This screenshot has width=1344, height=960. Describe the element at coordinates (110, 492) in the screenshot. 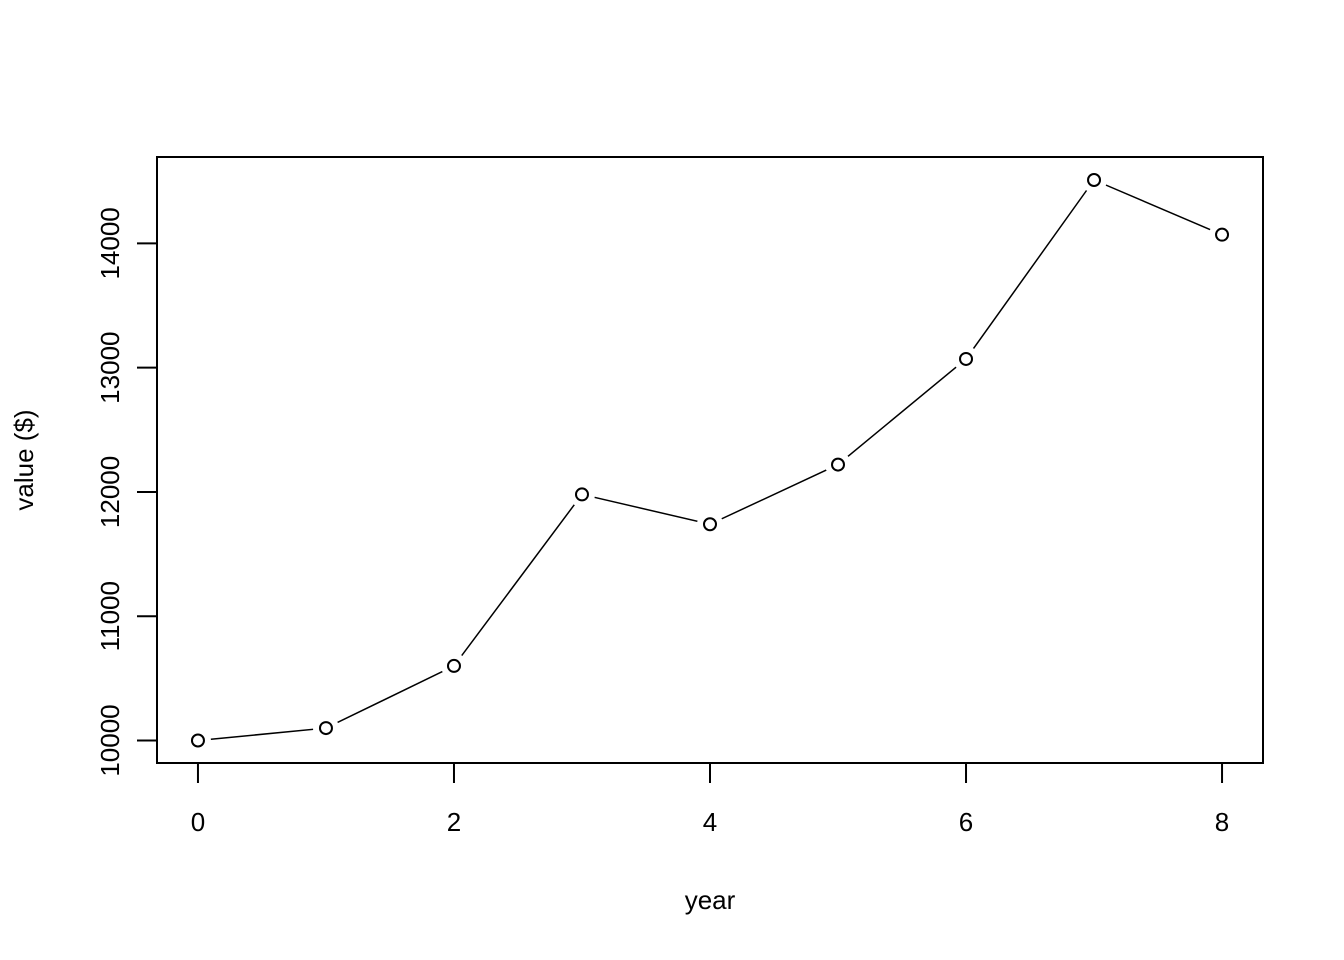

I see `y-tick-label: 12000` at that location.